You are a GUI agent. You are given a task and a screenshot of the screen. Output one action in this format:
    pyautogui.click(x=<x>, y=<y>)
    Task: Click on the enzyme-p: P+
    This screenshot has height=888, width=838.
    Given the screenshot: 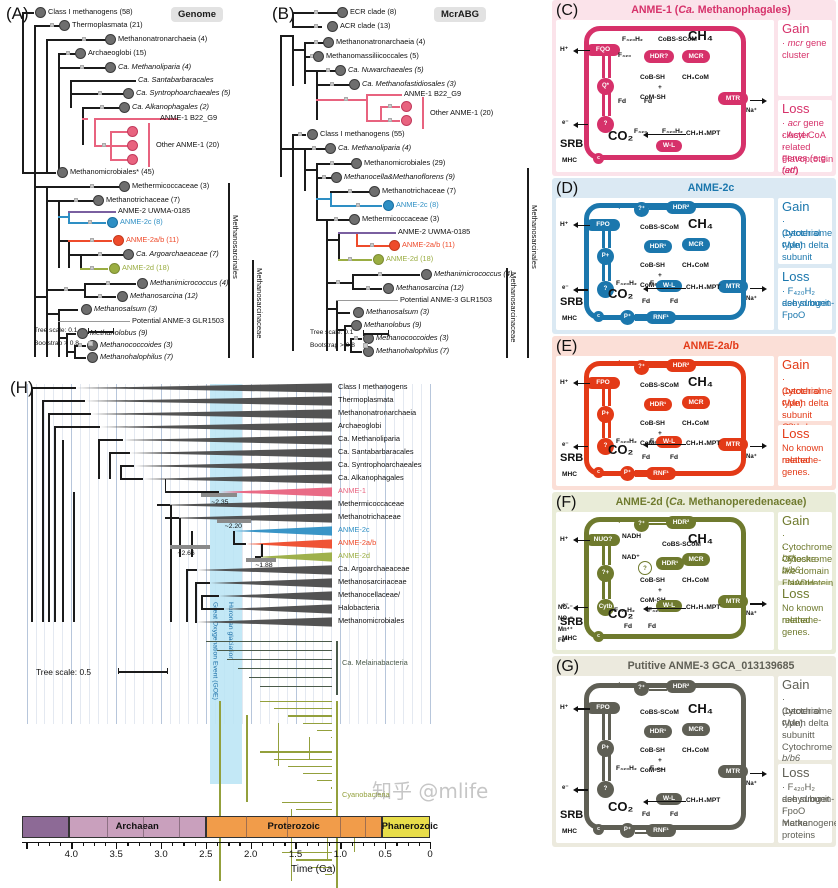 What is the action you would take?
    pyautogui.click(x=605, y=414)
    